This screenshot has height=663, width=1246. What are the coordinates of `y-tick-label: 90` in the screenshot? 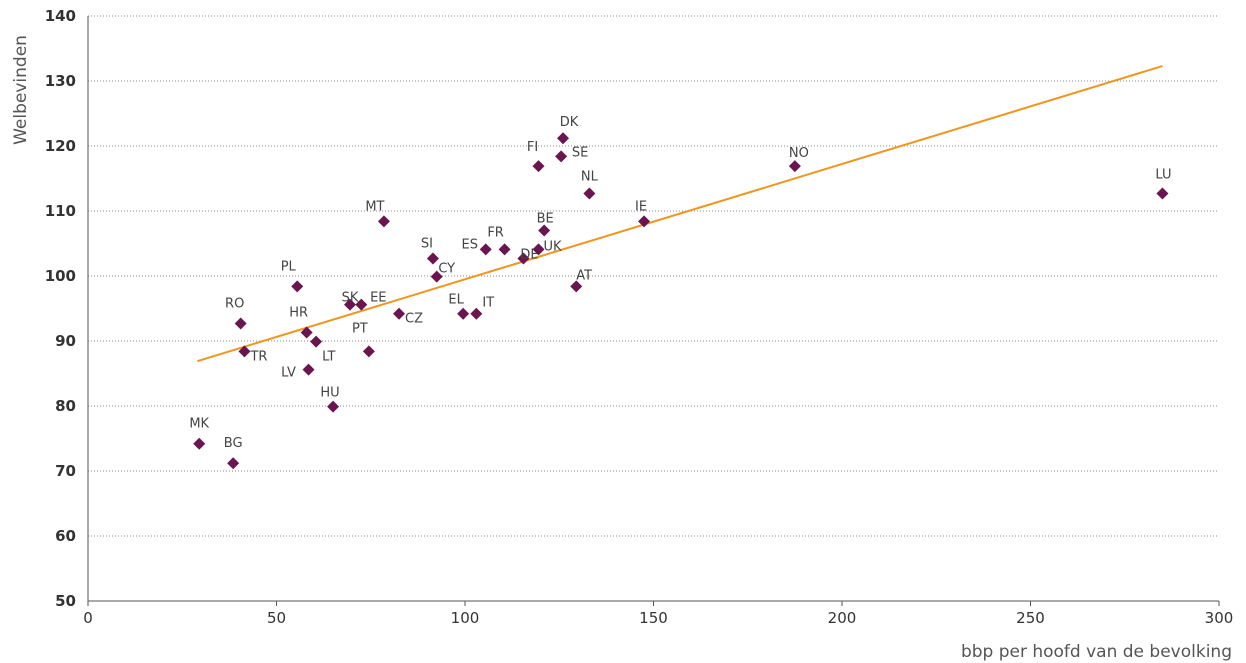 It's located at (65, 341).